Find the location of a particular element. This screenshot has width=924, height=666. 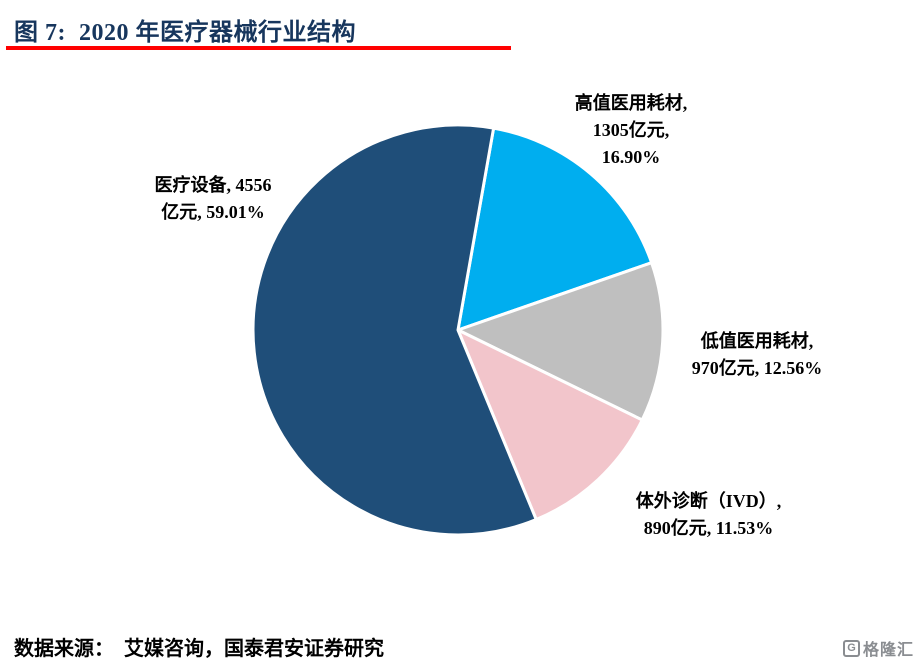

data-source-note: 数据来源： 艾媒咨询，国泰君安证券研究 is located at coordinates (199, 649).